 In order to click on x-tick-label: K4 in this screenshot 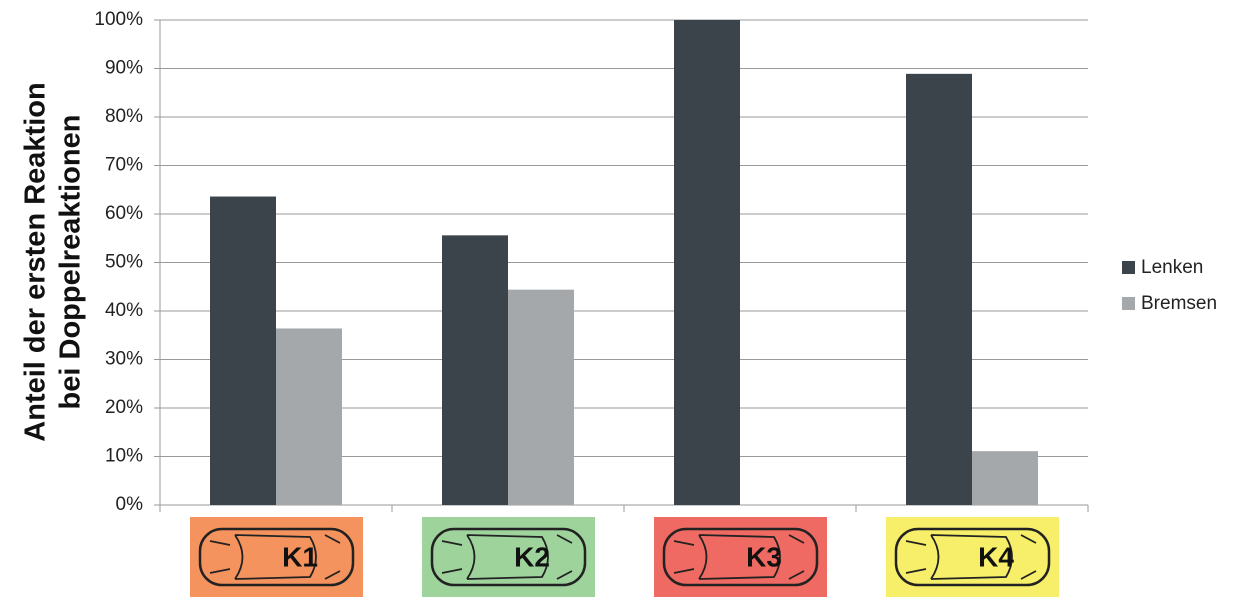, I will do `click(996, 556)`.